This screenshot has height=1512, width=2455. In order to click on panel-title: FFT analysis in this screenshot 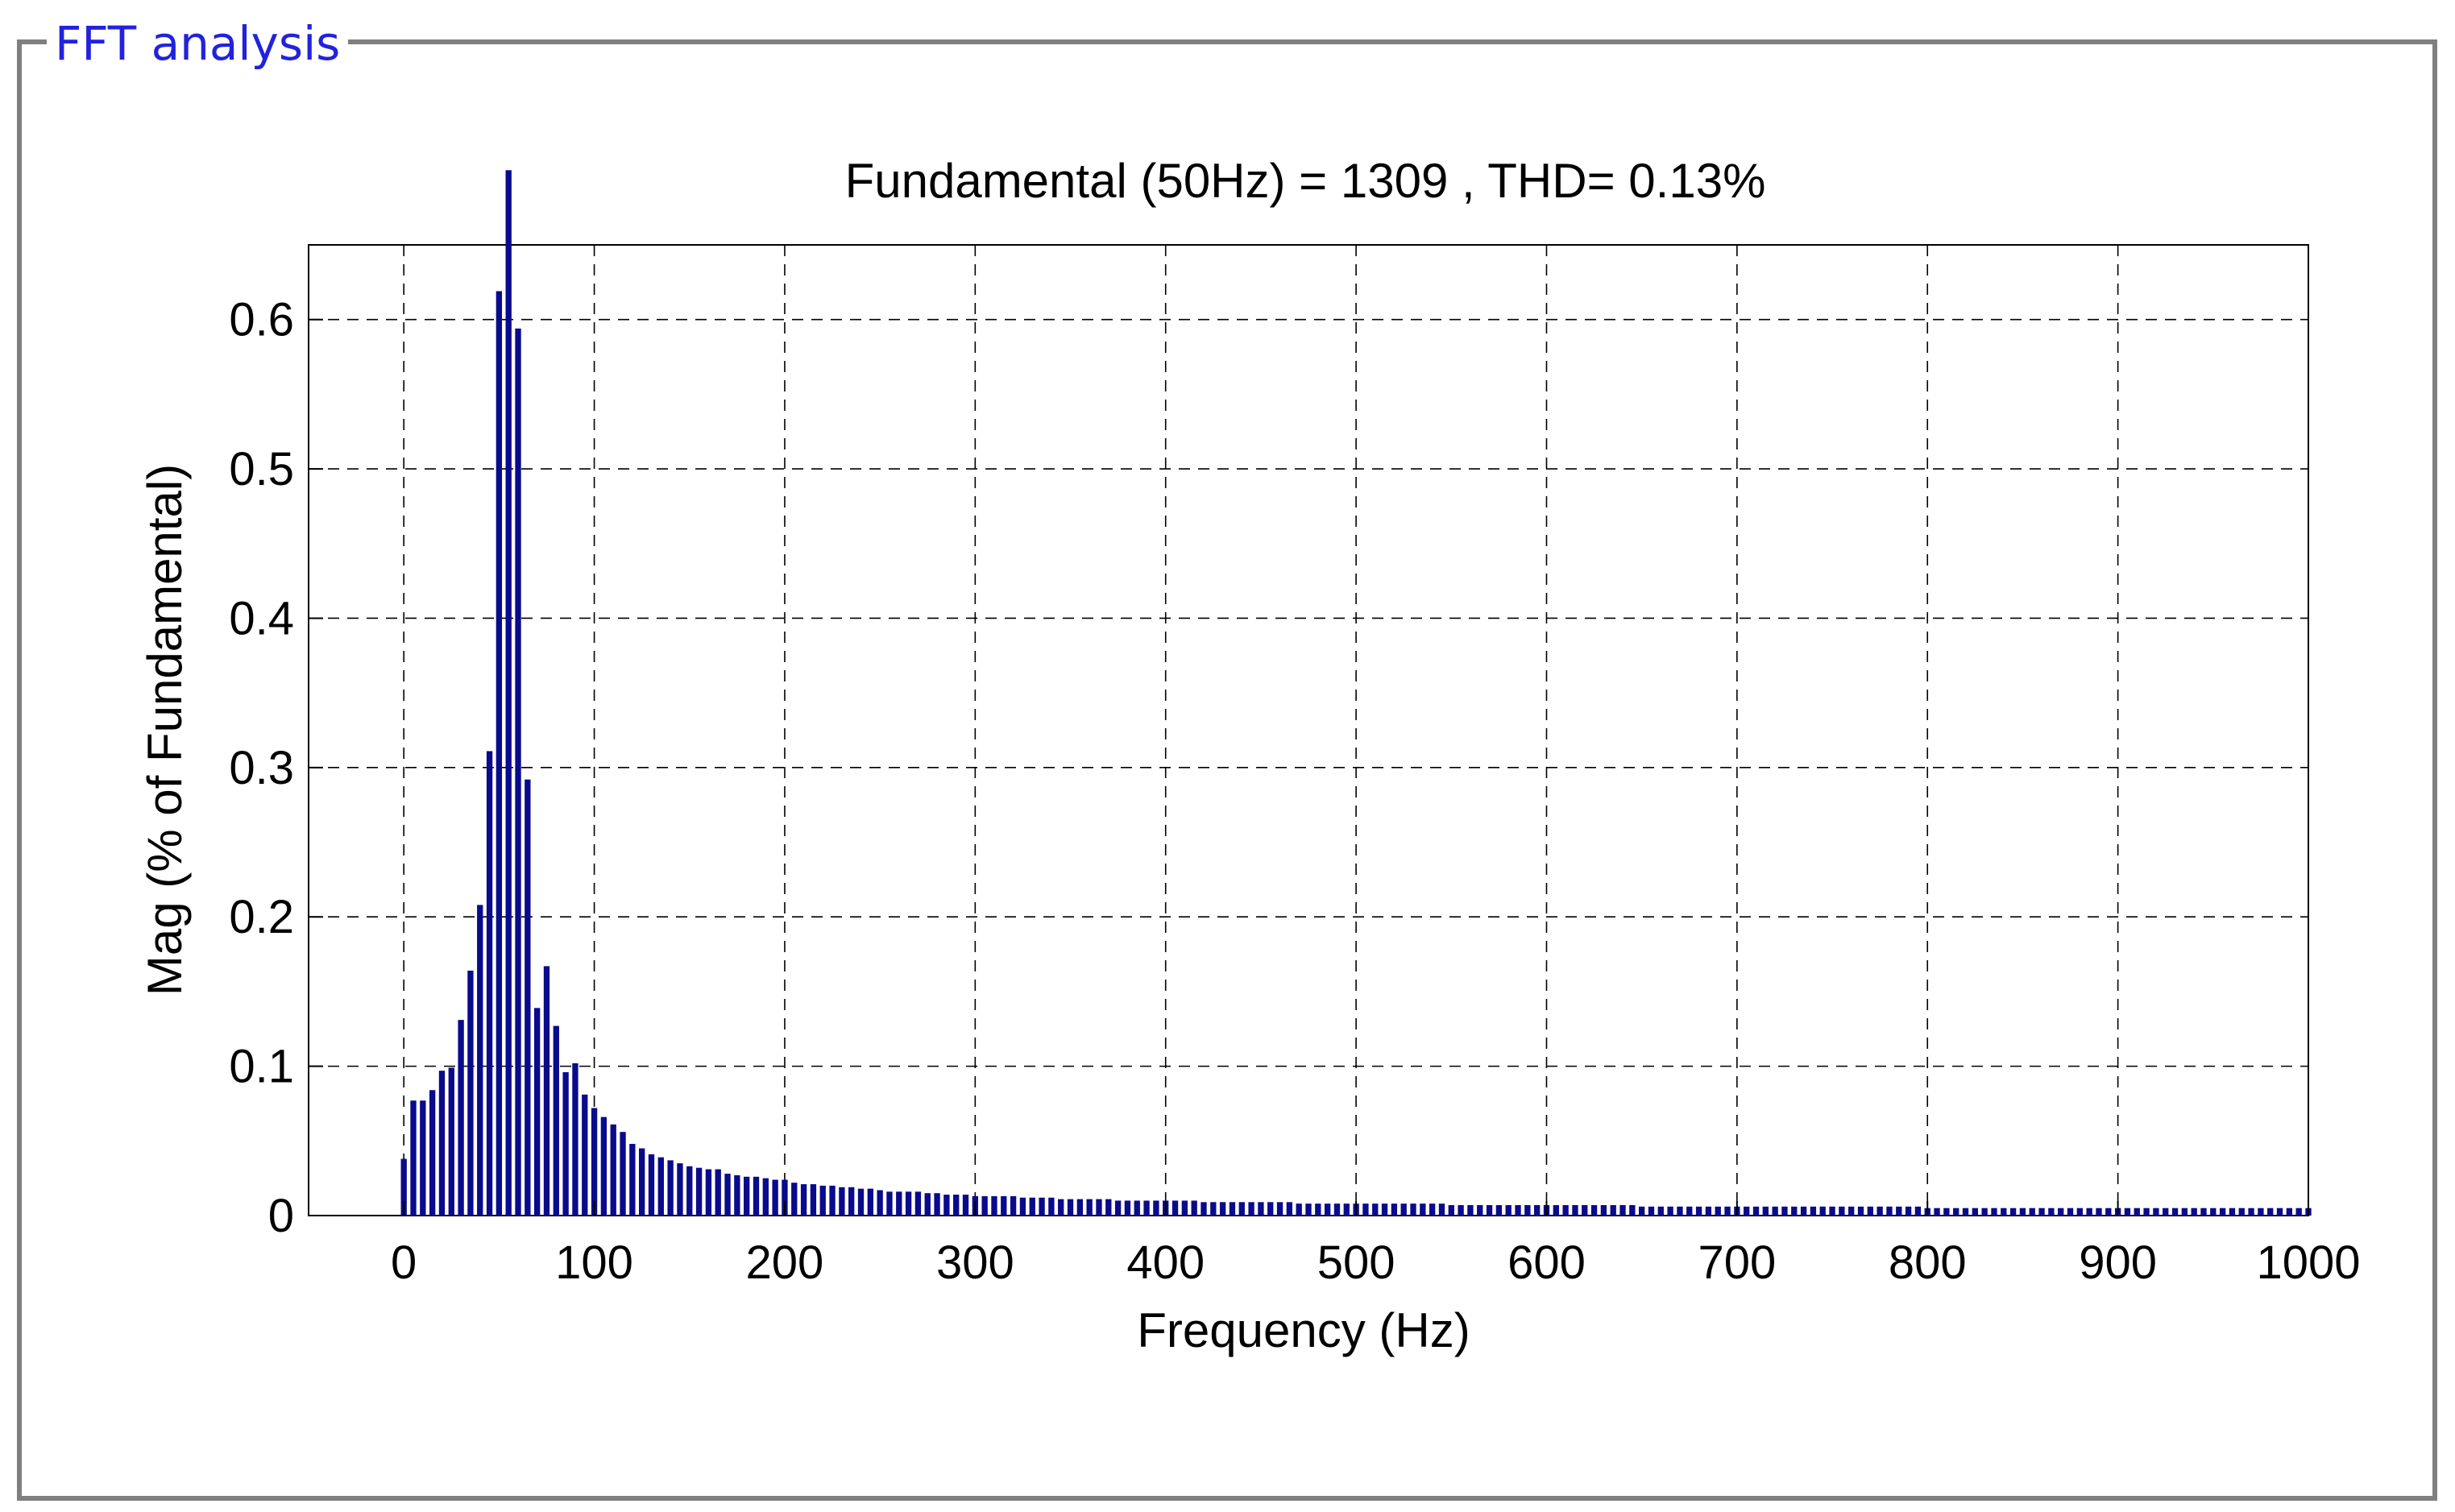, I will do `click(198, 44)`.